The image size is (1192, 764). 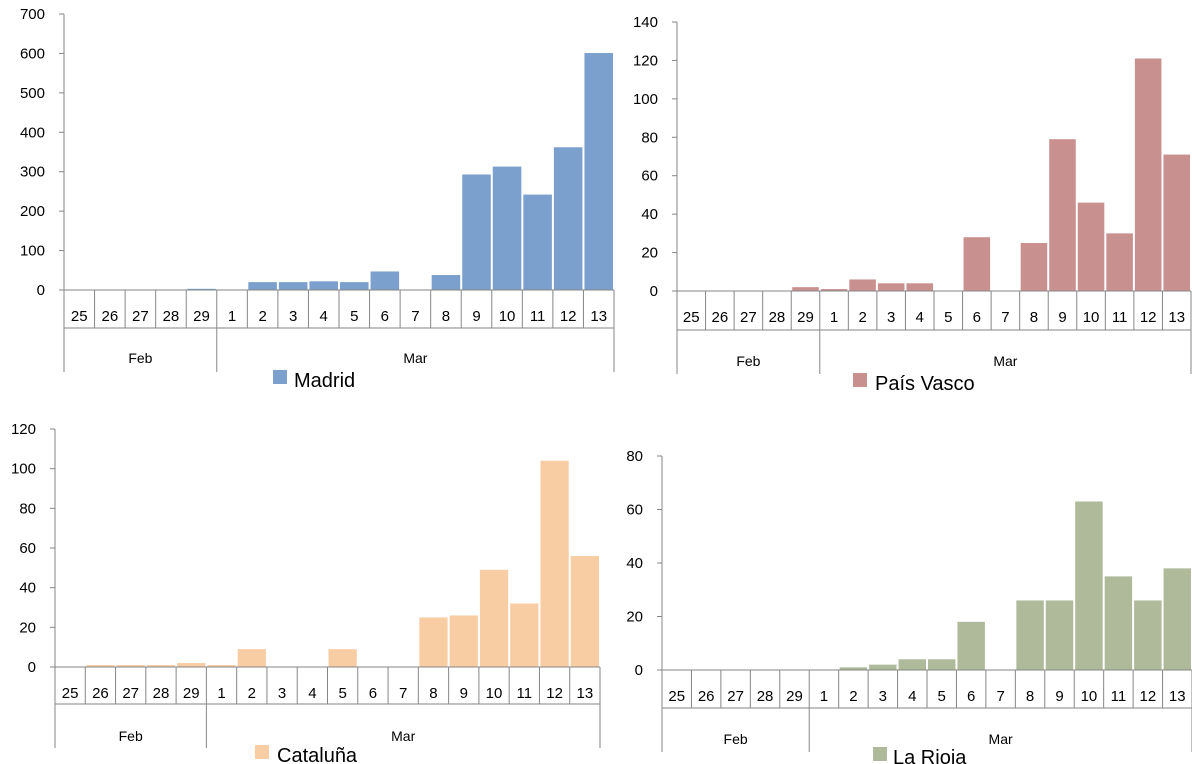 What do you see at coordinates (649, 214) in the screenshot?
I see `y-tick-label: 40` at bounding box center [649, 214].